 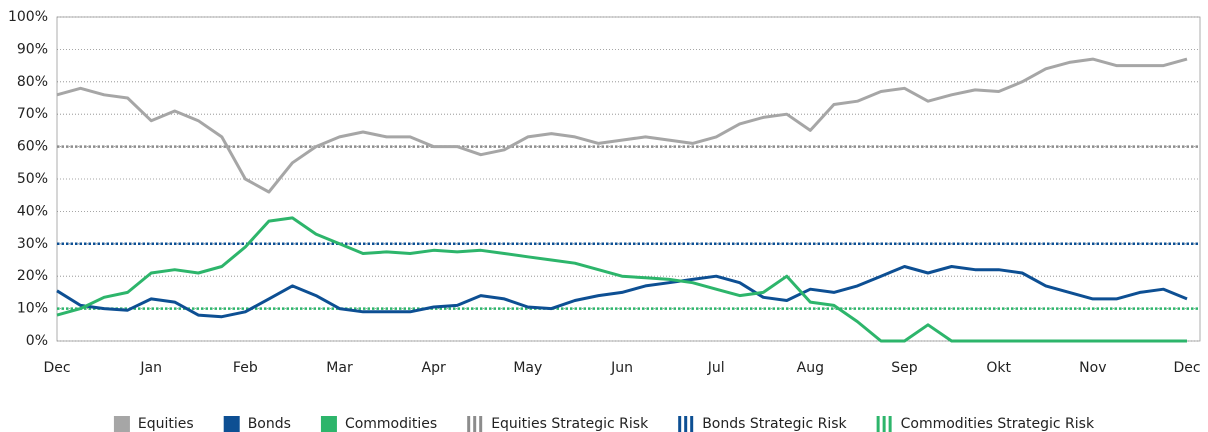 I want to click on legend-label: Commodities Strategic Risk, so click(x=998, y=424).